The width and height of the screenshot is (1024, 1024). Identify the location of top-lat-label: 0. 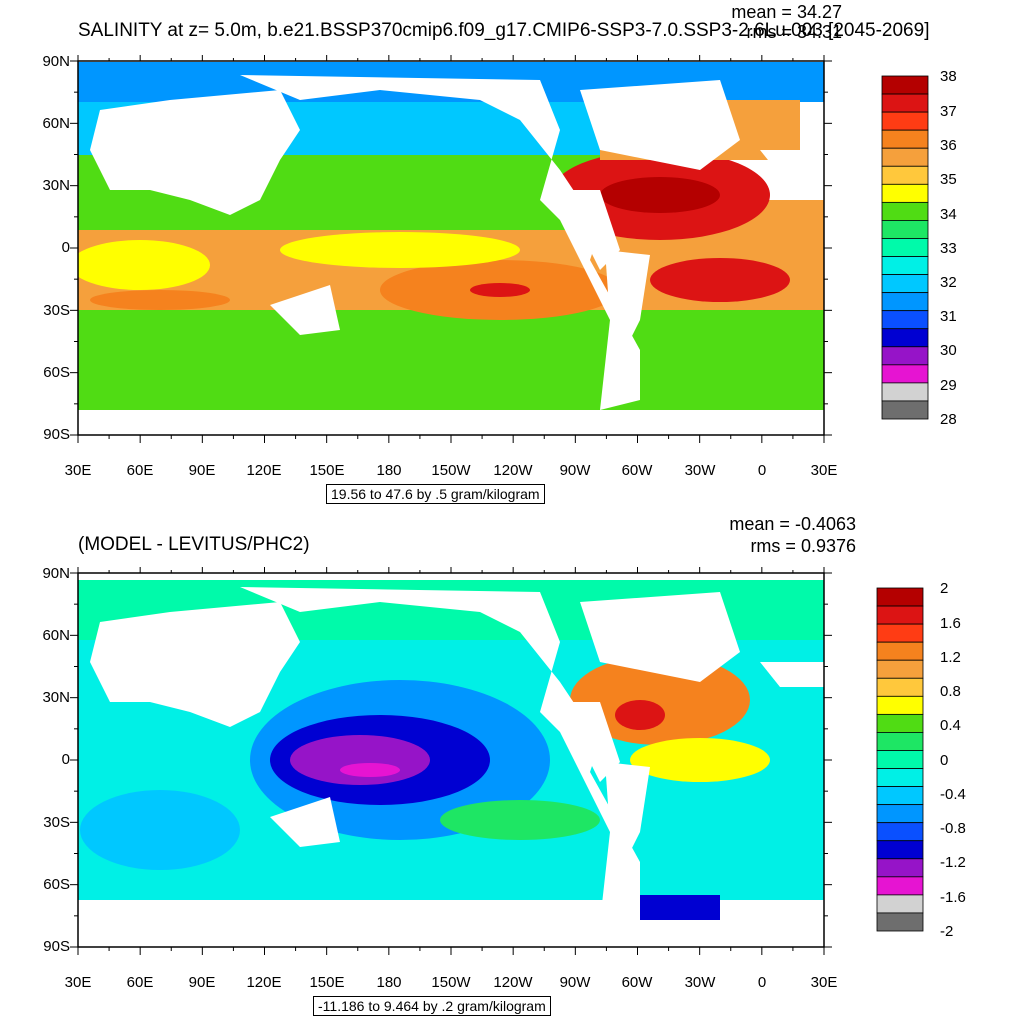
(65, 247).